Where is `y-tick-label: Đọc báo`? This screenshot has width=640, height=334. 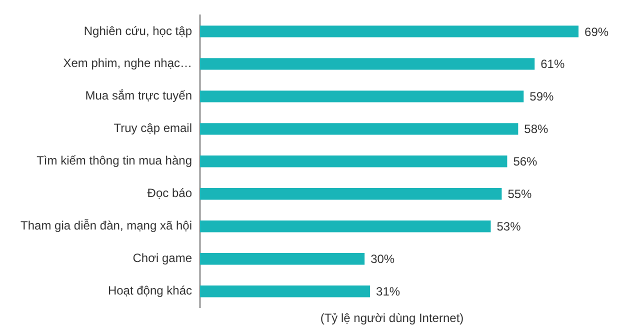
y-tick-label: Đọc báo is located at coordinates (169, 193).